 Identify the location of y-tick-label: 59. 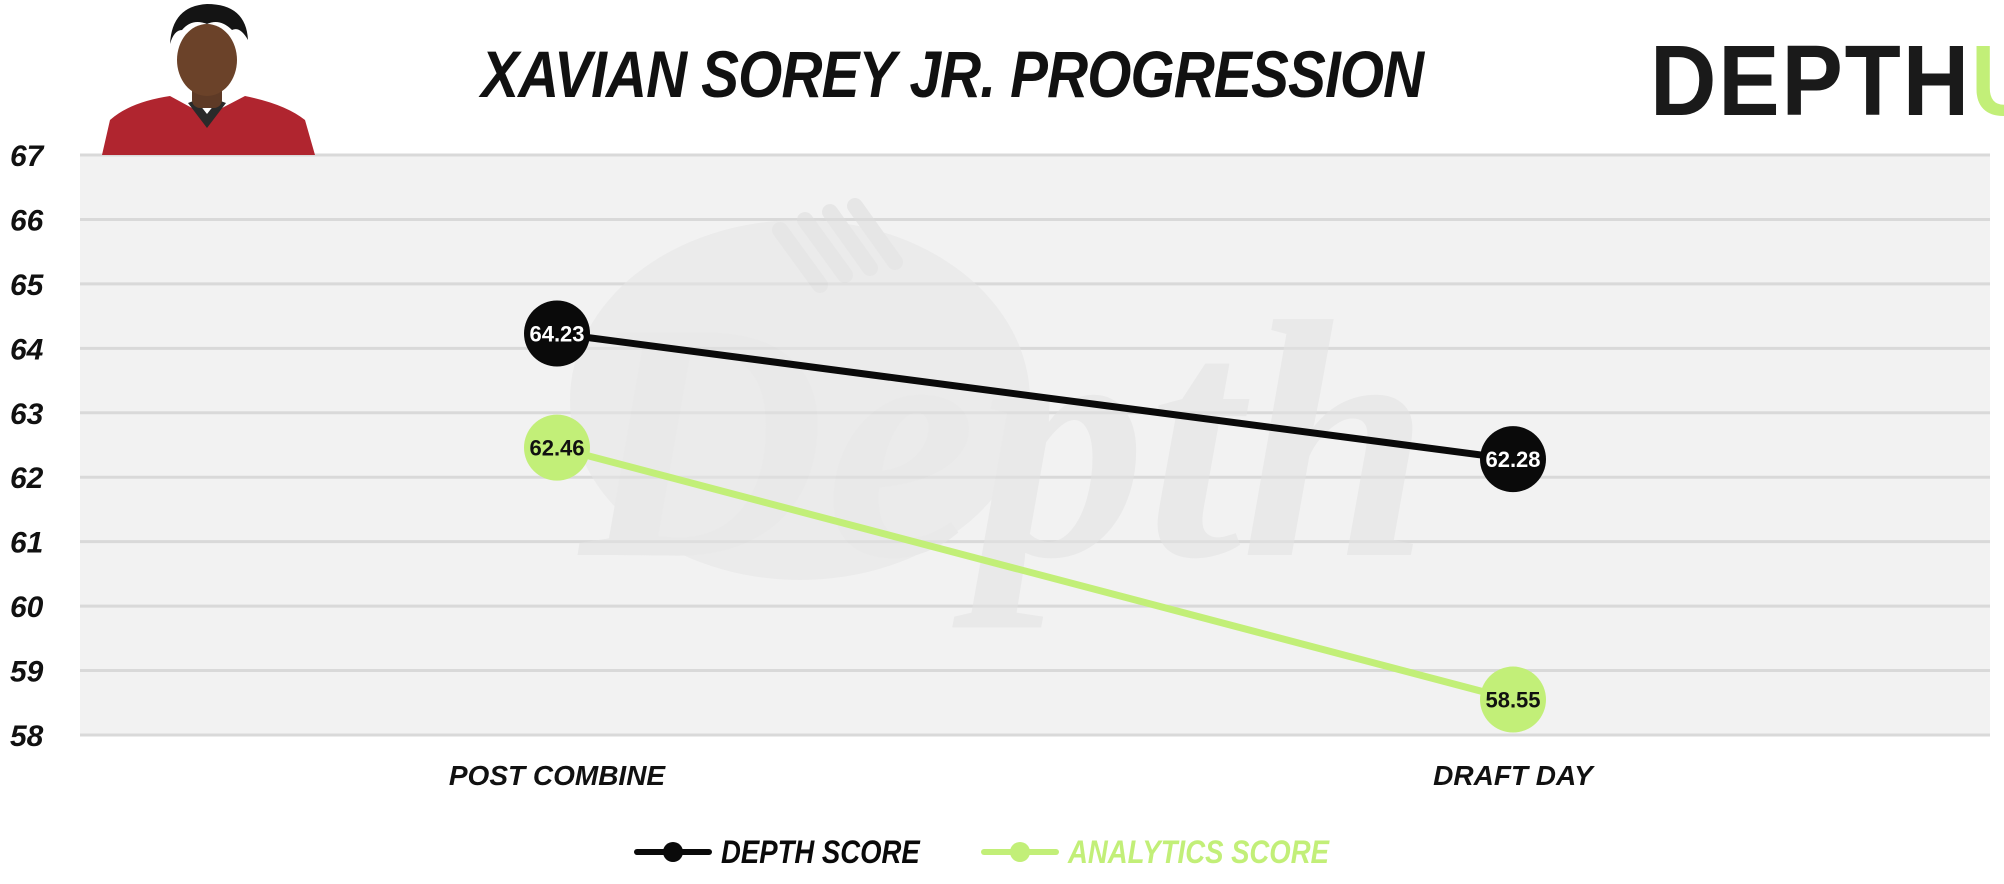
(27, 672).